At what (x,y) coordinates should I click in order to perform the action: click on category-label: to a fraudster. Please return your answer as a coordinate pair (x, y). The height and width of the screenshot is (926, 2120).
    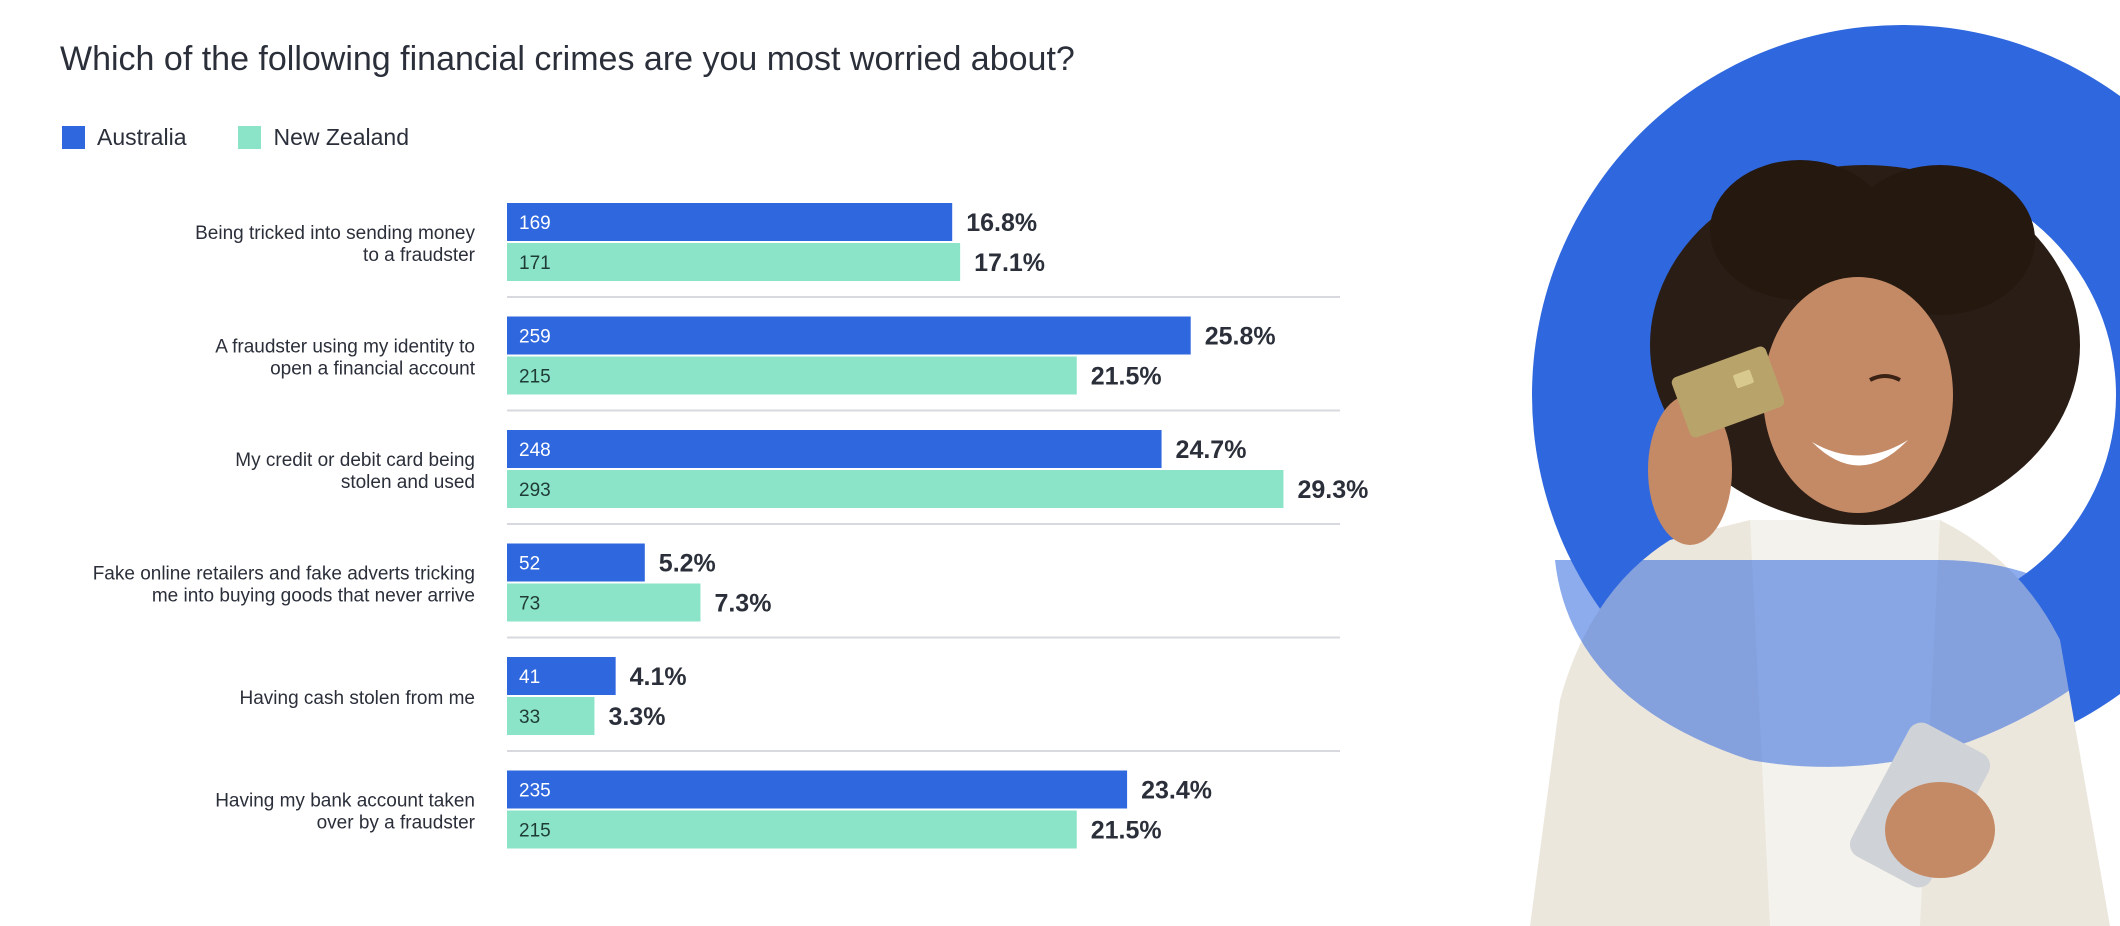
    Looking at the image, I should click on (419, 255).